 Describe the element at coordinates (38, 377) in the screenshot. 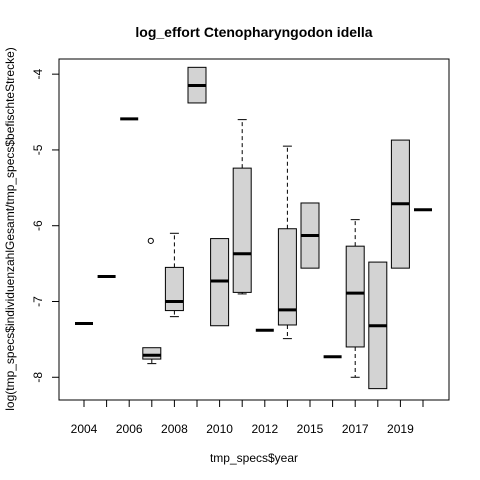

I see `y-tick-label: -8` at that location.